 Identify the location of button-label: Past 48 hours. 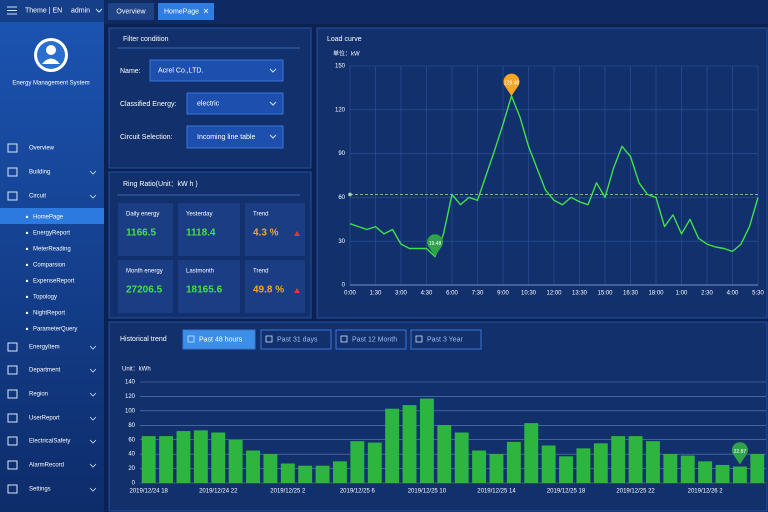
(221, 339).